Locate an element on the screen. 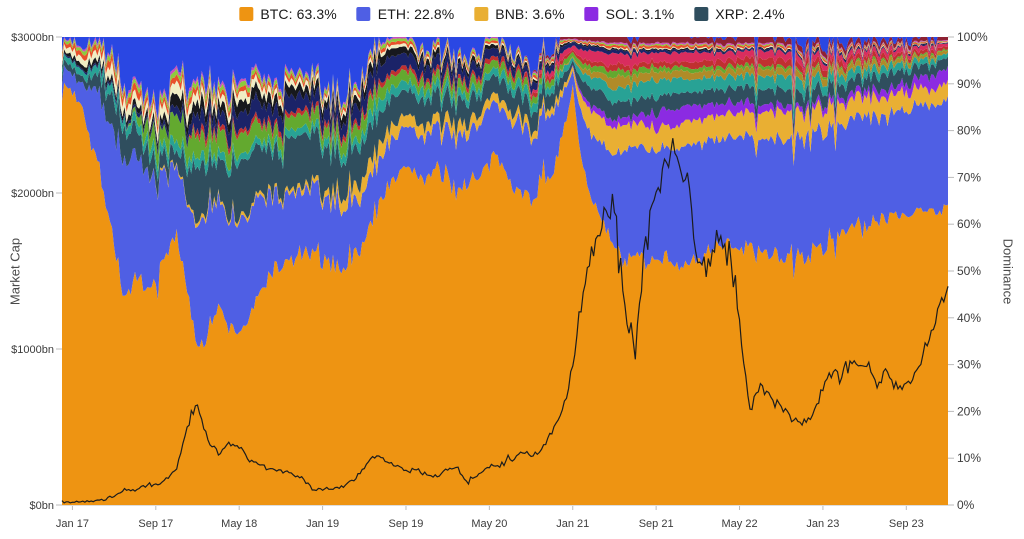 The width and height of the screenshot is (1024, 539). right-tick-label: 80% is located at coordinates (969, 131).